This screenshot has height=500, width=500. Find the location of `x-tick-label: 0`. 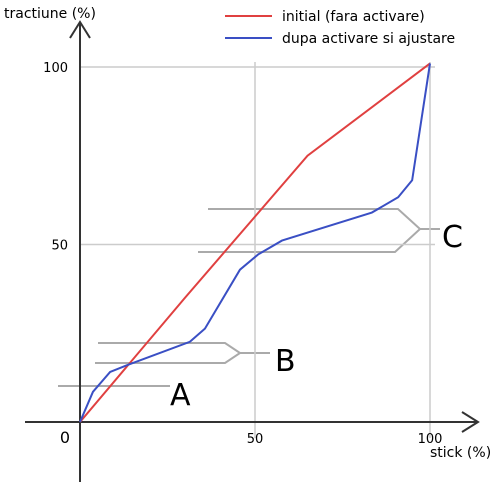

x-tick-label: 0 is located at coordinates (65, 437).